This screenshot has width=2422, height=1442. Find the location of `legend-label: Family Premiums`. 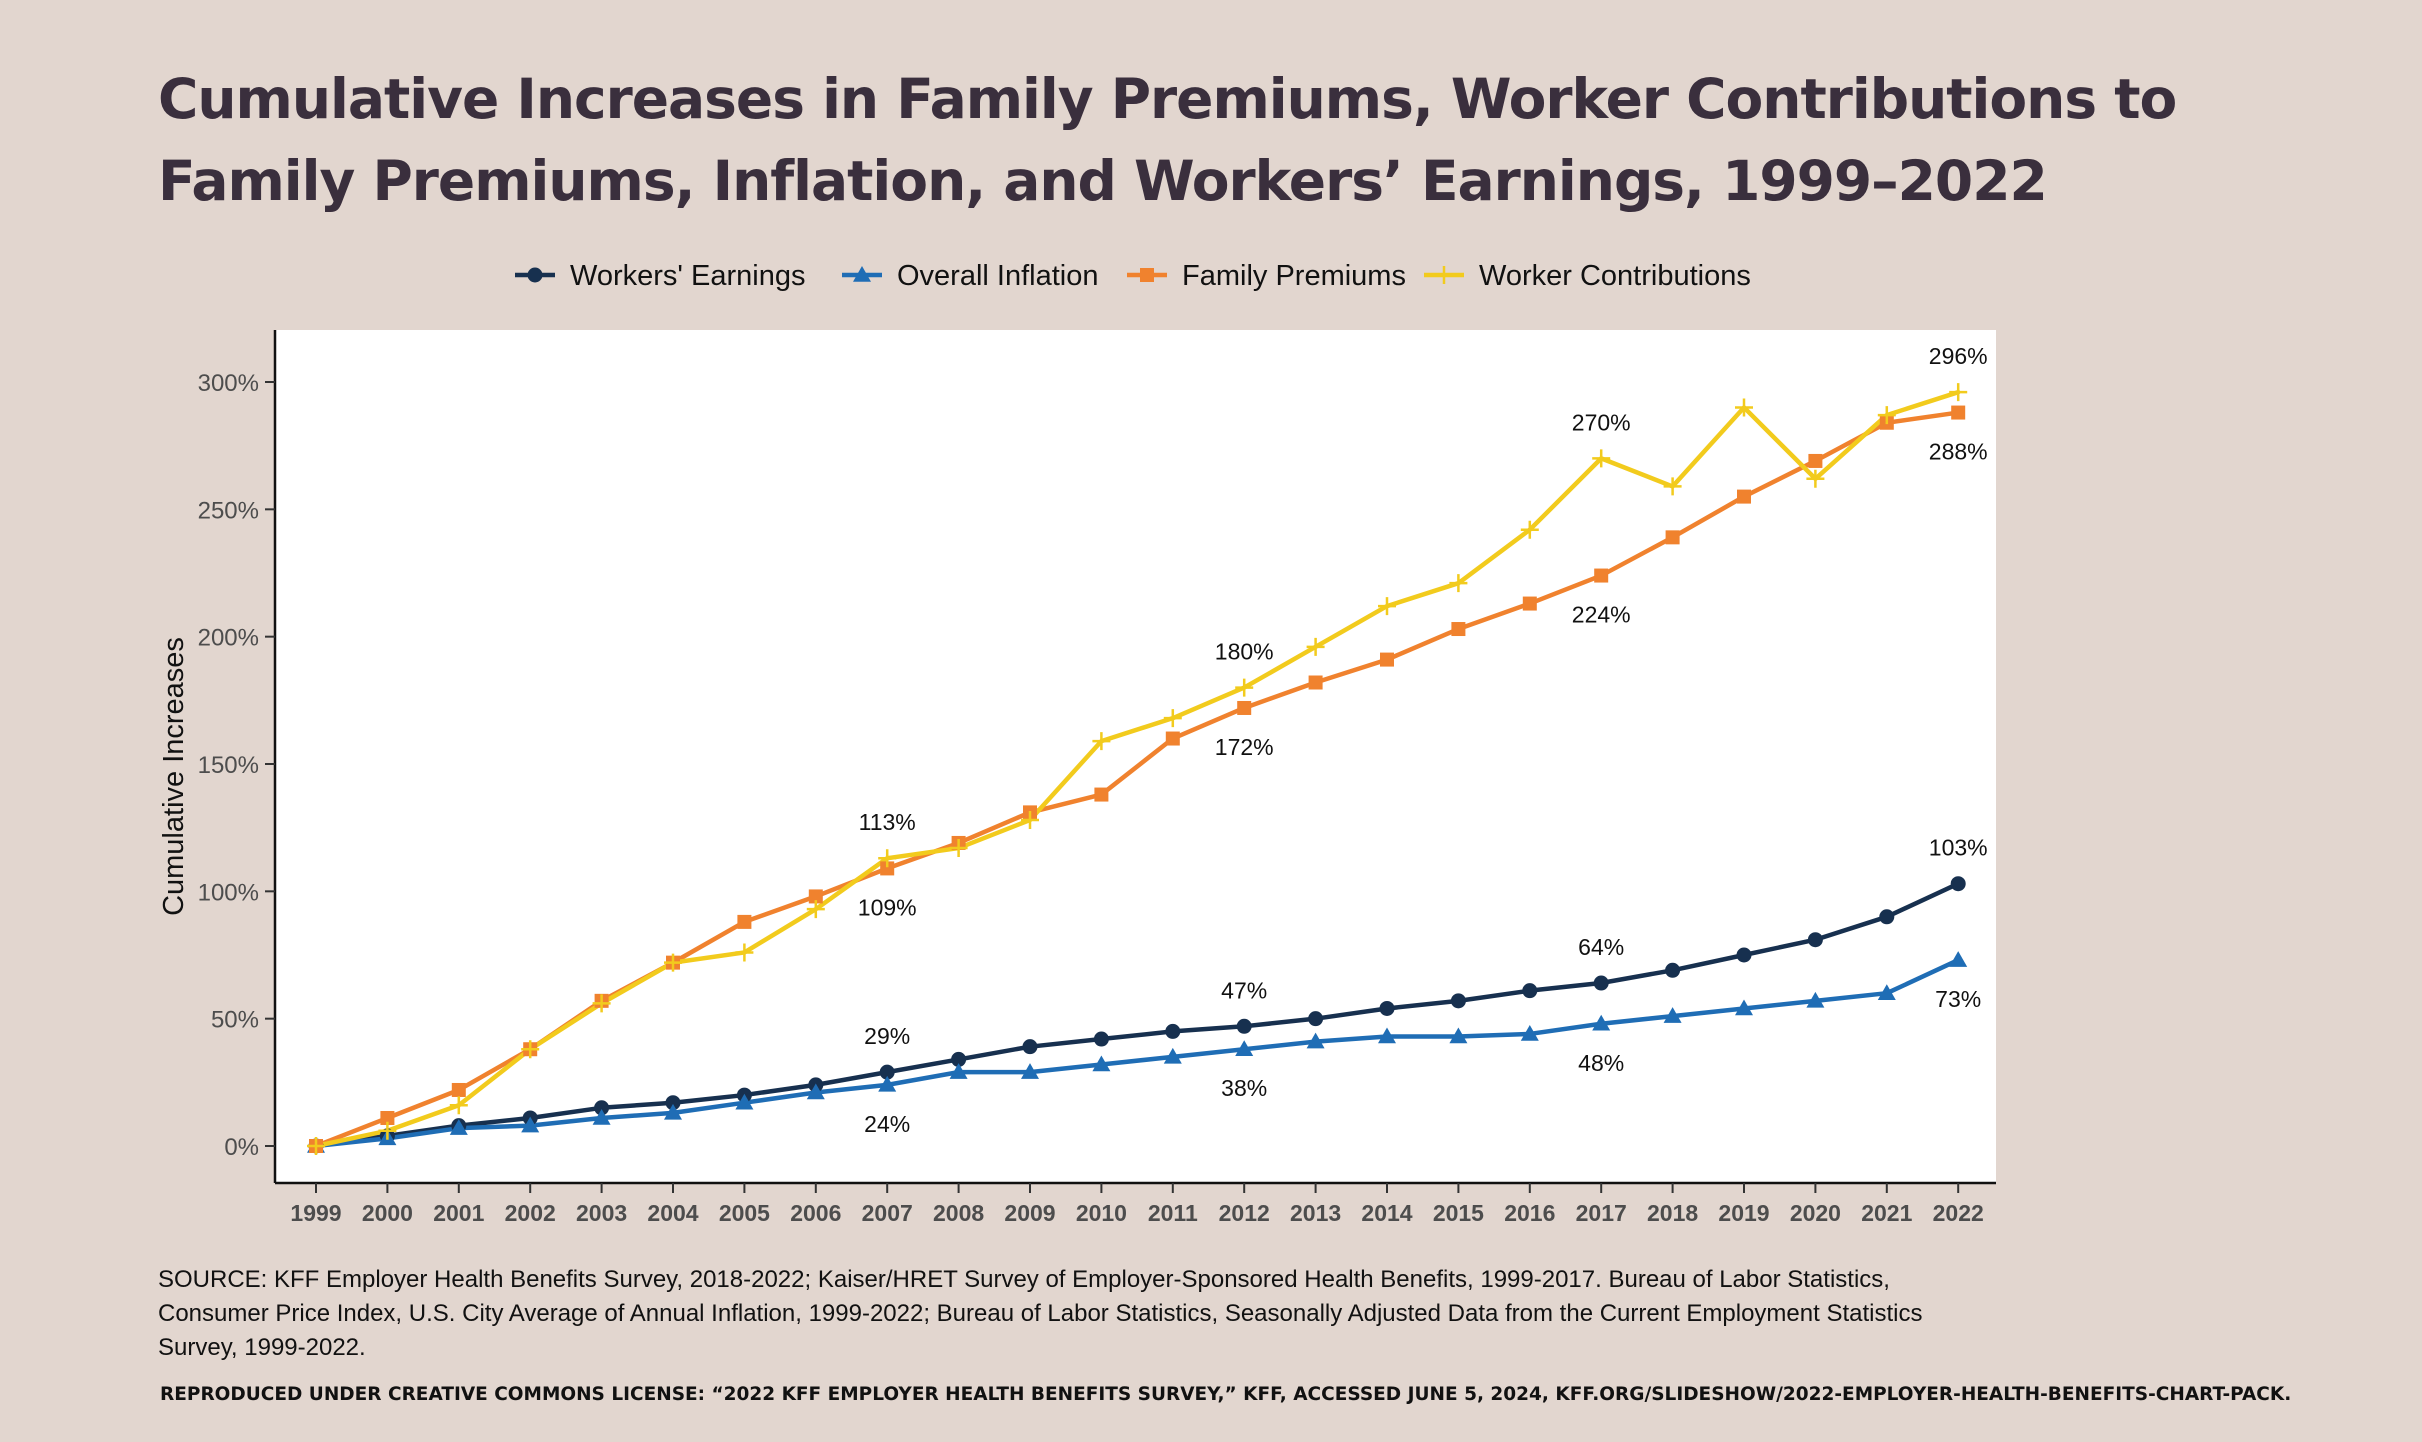

legend-label: Family Premiums is located at coordinates (1294, 276).